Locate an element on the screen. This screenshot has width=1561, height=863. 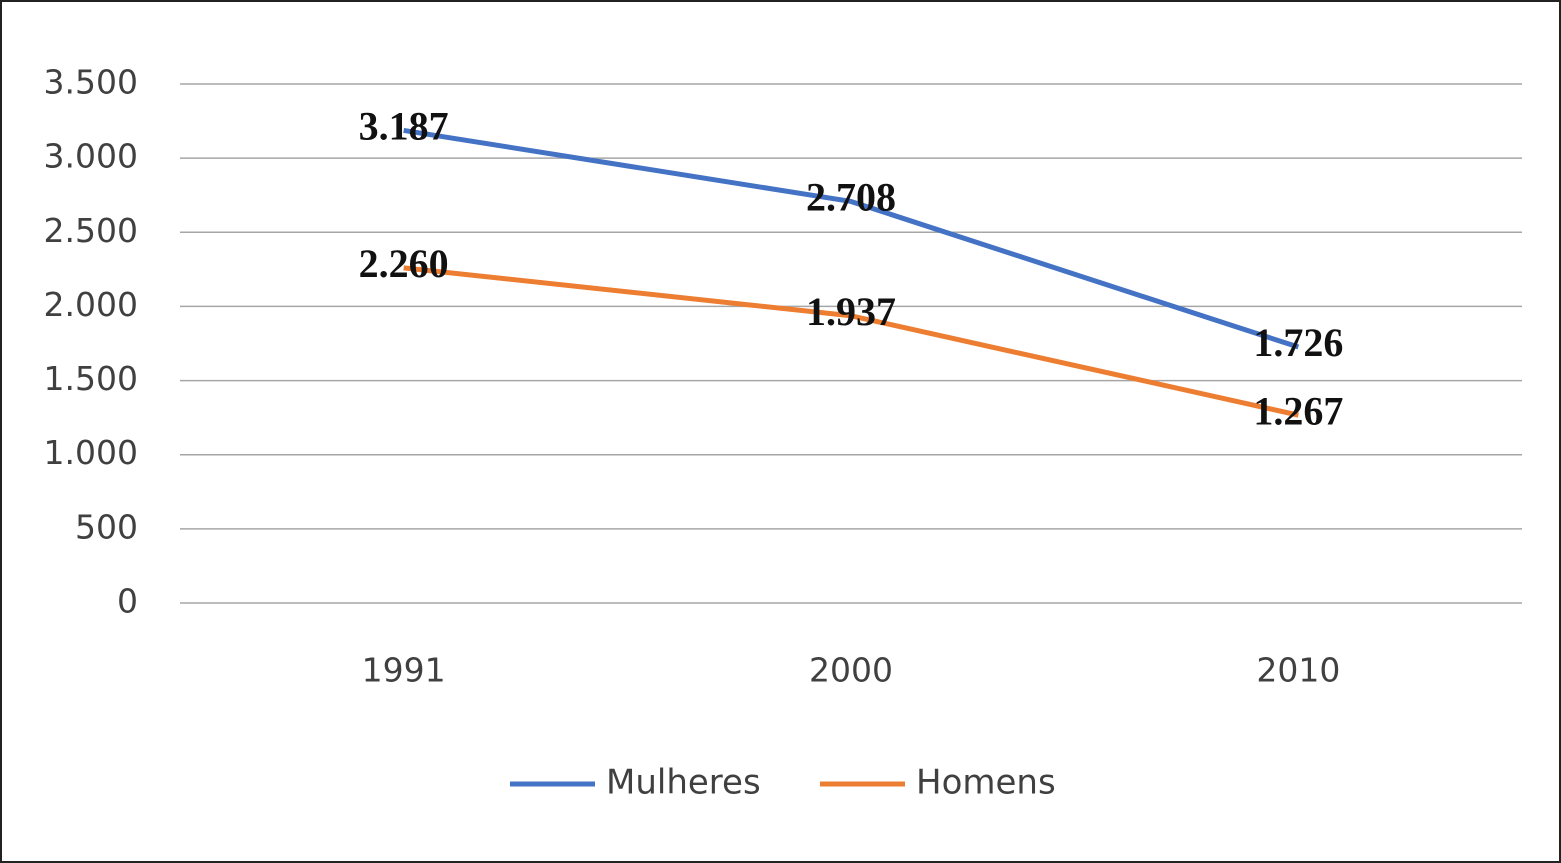
y-tick-label: 3.000 is located at coordinates (91, 156).